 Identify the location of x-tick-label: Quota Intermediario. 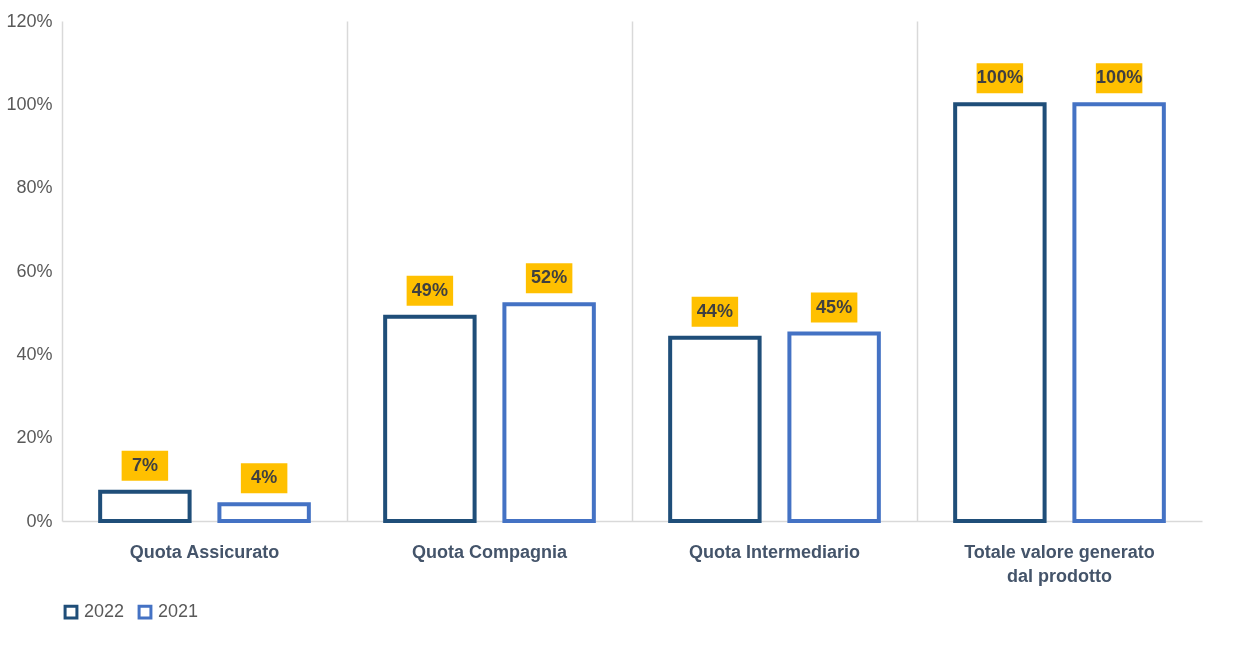
(774, 551).